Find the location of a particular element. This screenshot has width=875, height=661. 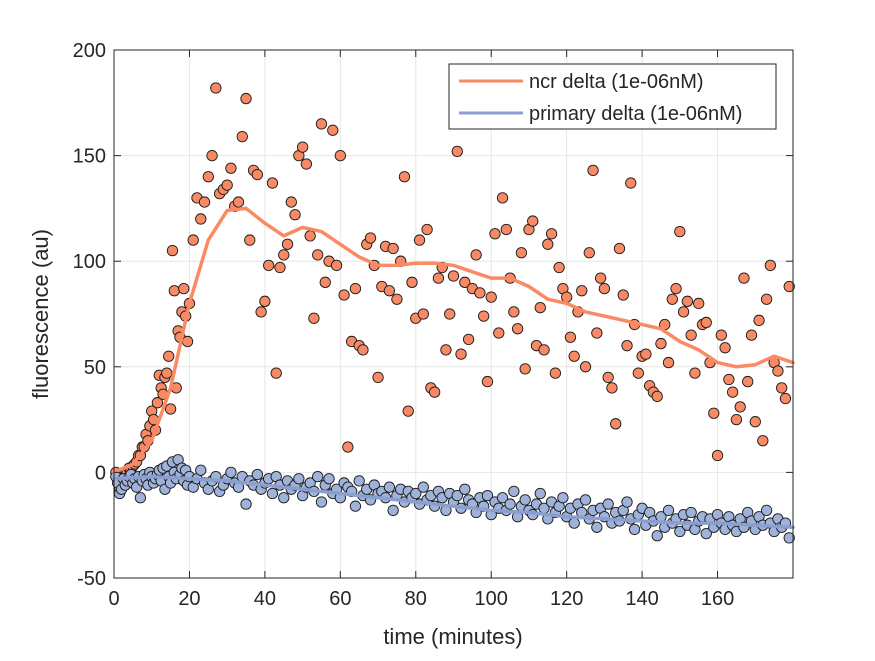

x-tick-label: 0 is located at coordinates (113, 599).